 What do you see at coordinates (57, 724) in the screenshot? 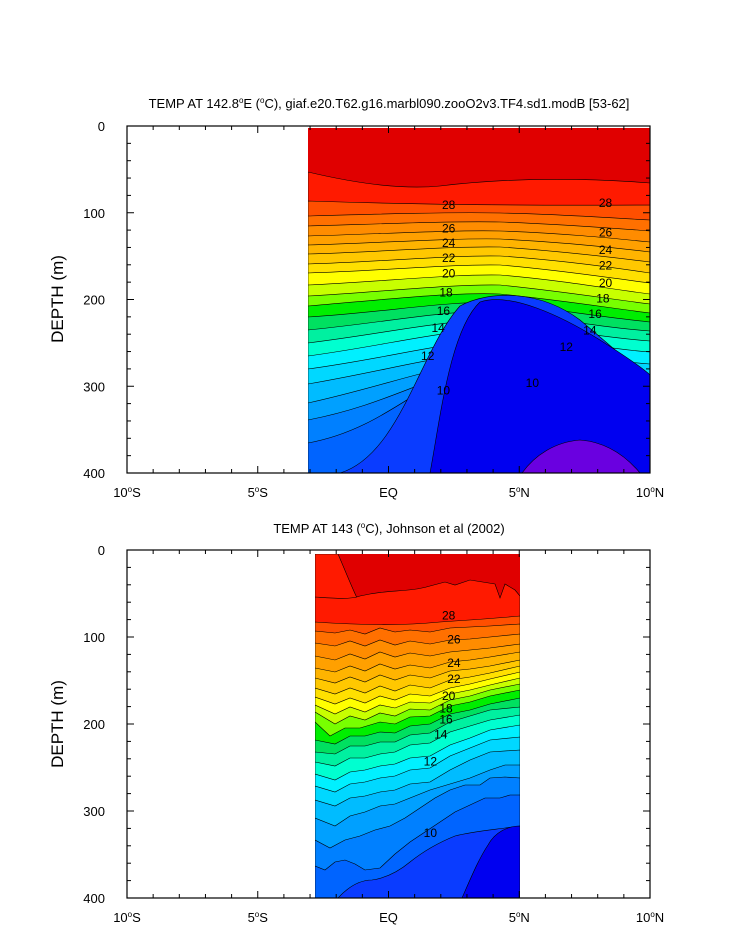
I see `bottom-ylabel: DEPTH (m)` at bounding box center [57, 724].